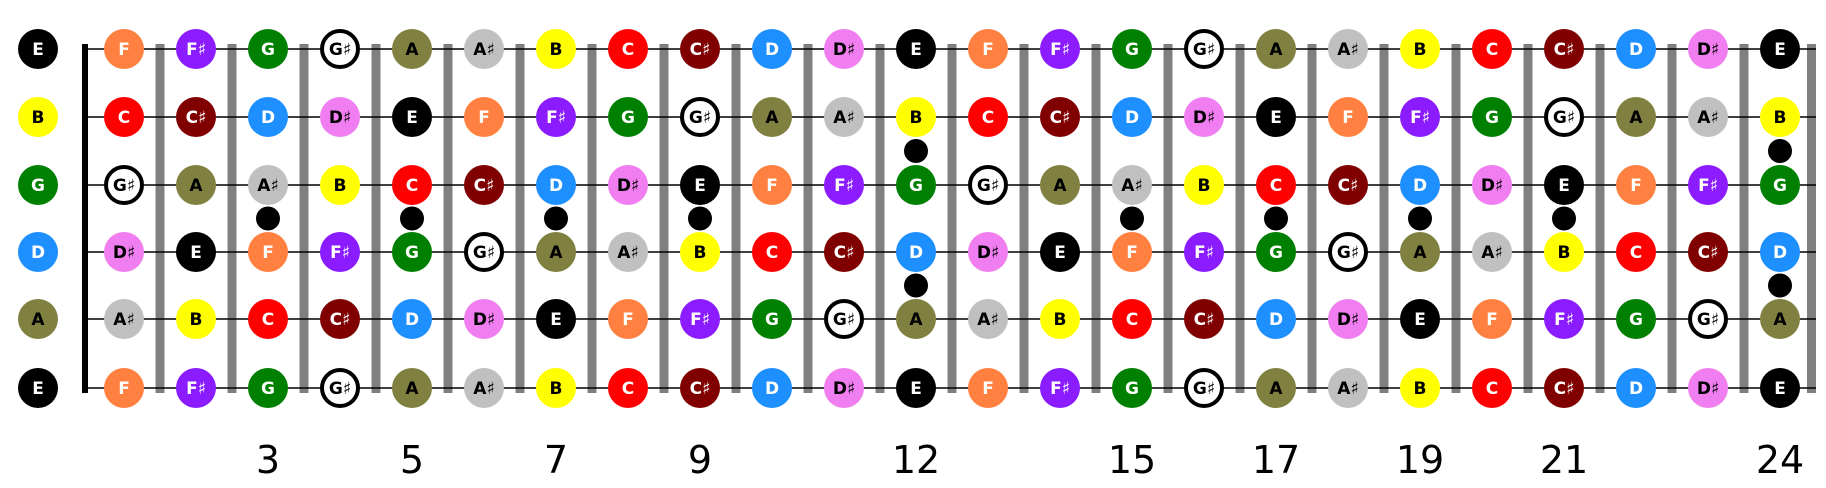  Describe the element at coordinates (124, 252) in the screenshot. I see `note-marker: D♯` at that location.